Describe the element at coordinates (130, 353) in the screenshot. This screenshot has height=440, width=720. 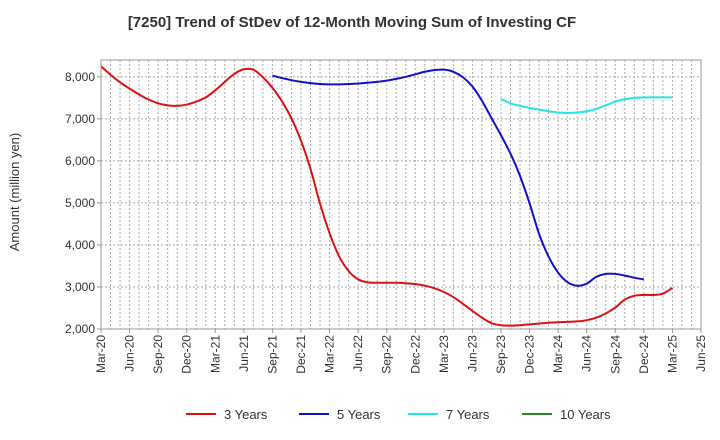
I see `x-tick-label: Jun-20` at that location.